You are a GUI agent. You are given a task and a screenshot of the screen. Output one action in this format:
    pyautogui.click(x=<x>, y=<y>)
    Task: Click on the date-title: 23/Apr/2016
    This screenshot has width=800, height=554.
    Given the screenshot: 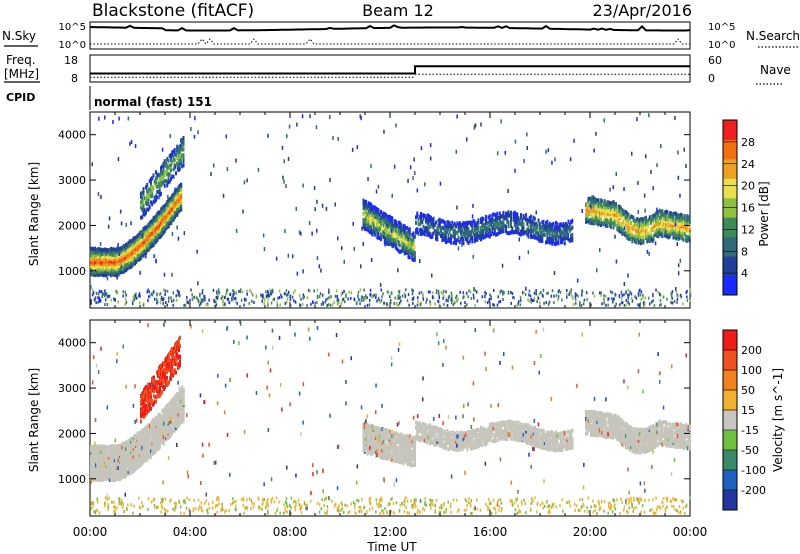 What is the action you would take?
    pyautogui.click(x=642, y=10)
    